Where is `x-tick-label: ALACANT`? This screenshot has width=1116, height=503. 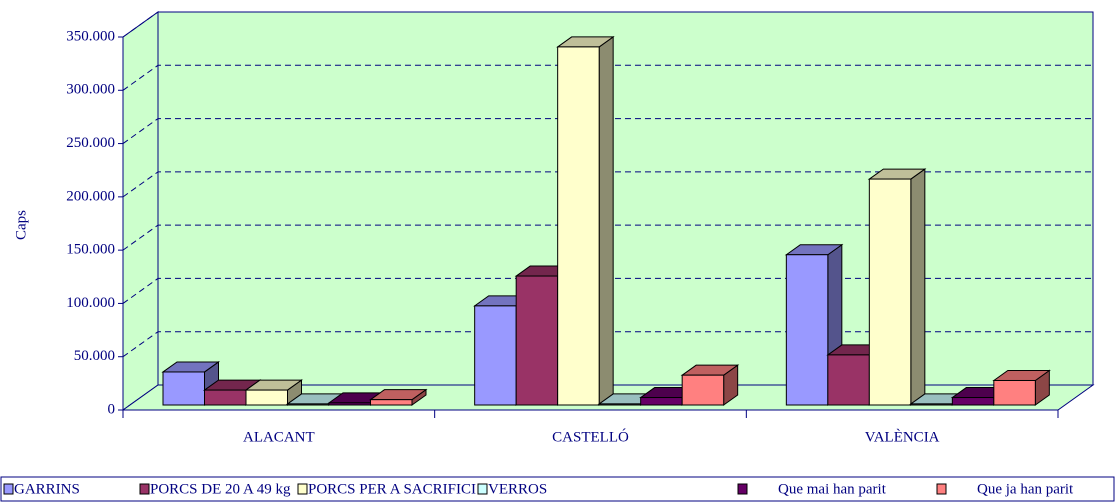 x-tick-label: ALACANT is located at coordinates (279, 437).